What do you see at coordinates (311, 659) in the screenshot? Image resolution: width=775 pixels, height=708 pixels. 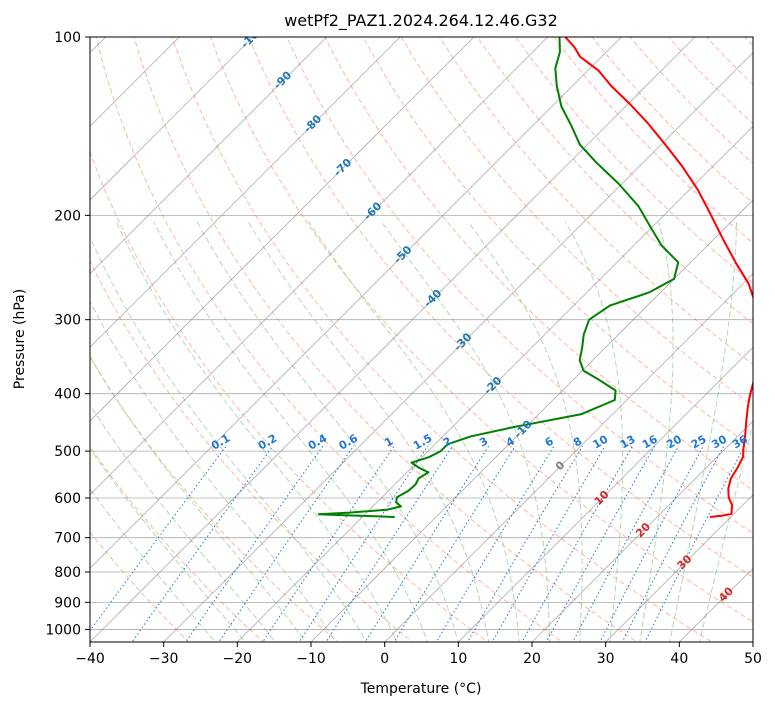 I see `x-tick-label: −10` at bounding box center [311, 659].